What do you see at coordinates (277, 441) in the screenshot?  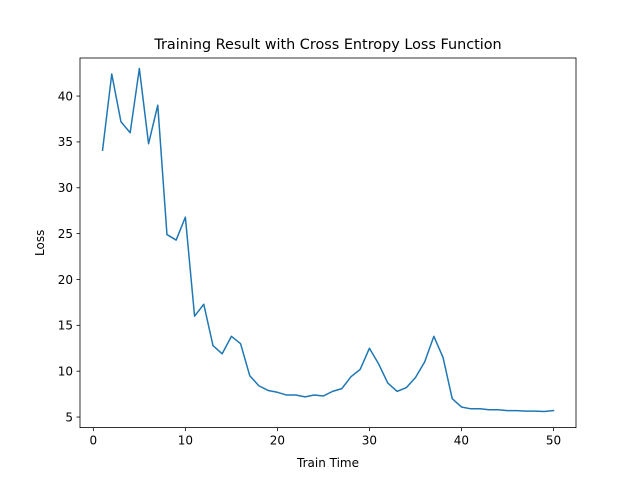 I see `x-tick-label: 20` at bounding box center [277, 441].